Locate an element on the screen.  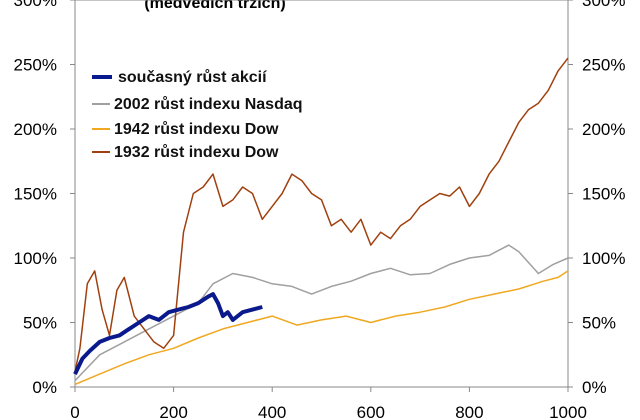
legend-label-dow1932: 1932 růst indexu Dow is located at coordinates (196, 152).